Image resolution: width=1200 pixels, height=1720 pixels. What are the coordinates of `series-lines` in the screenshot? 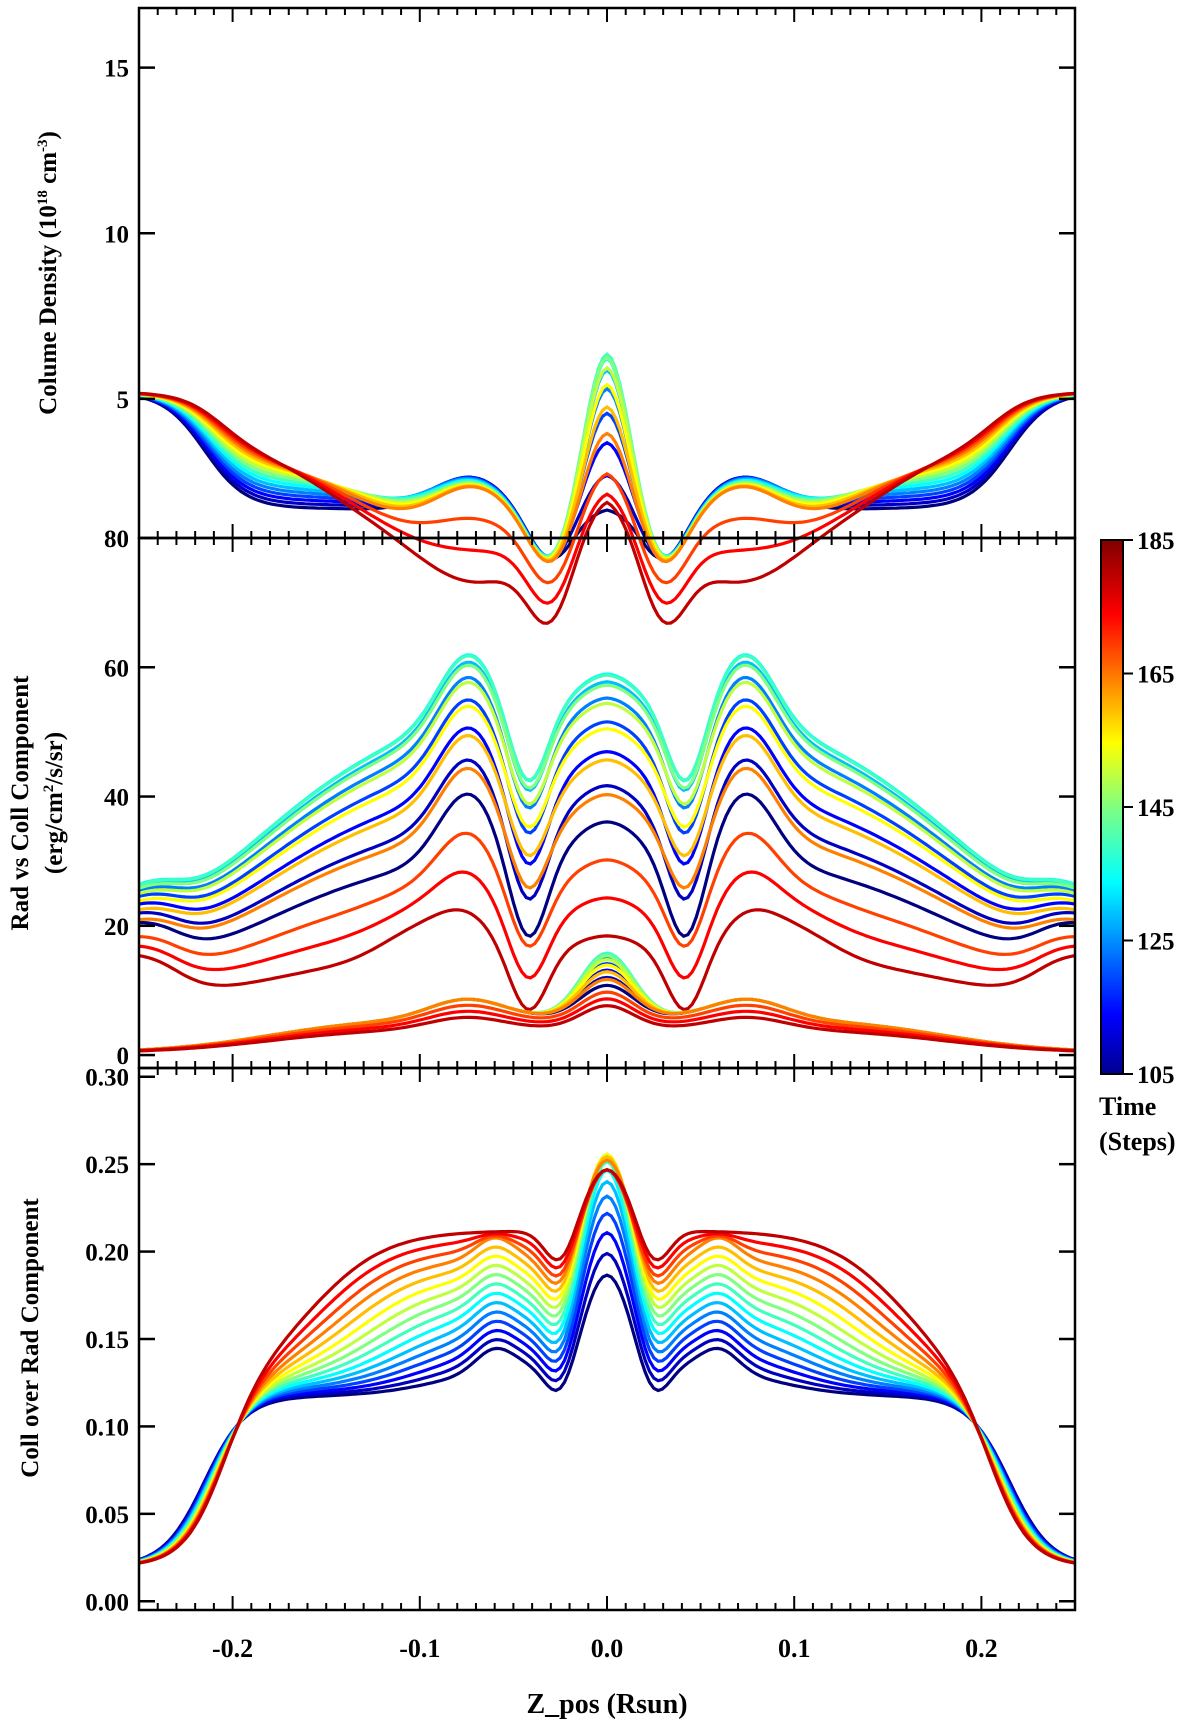 It's located at (607, 488).